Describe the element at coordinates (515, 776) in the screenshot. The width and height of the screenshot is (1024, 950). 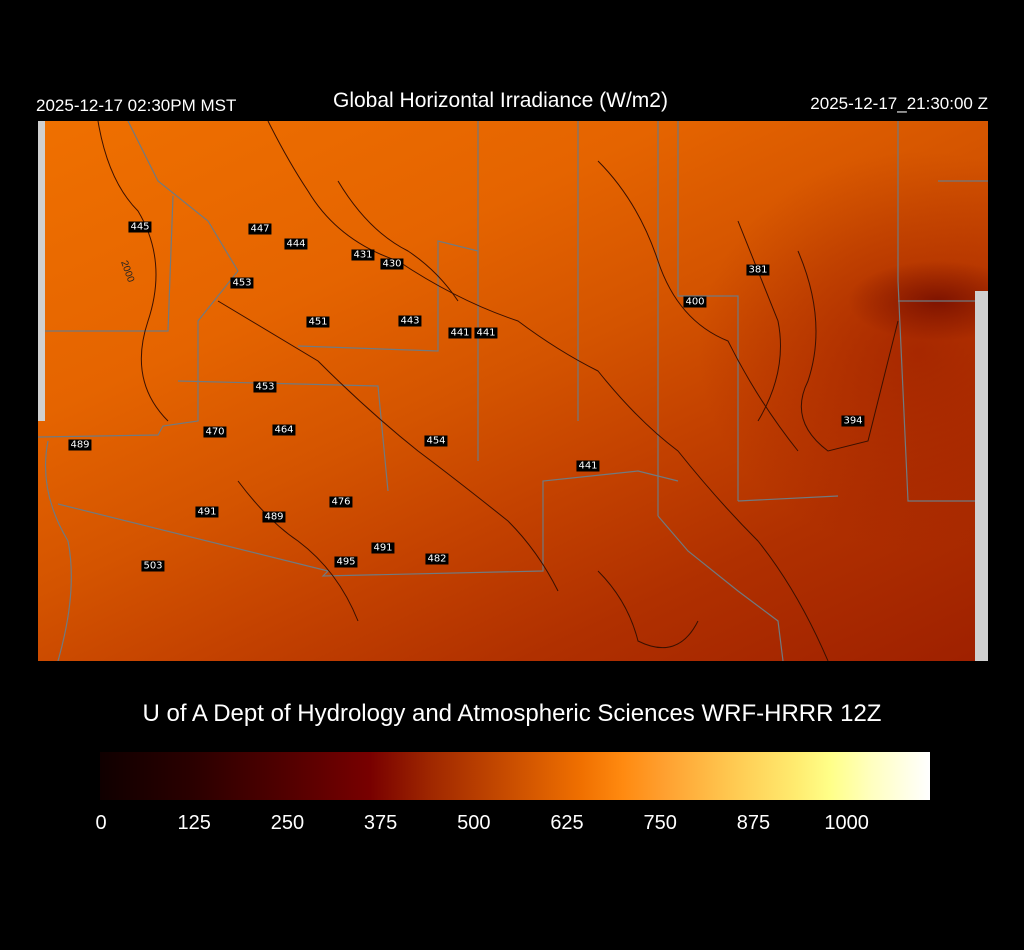
I see `colorbar` at that location.